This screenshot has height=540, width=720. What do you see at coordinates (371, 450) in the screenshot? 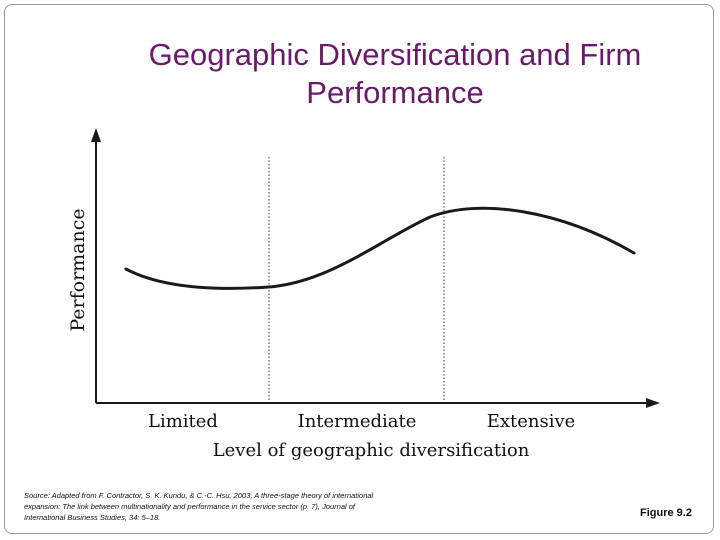
I see `x-axis-label: Level of geographic diversification` at bounding box center [371, 450].